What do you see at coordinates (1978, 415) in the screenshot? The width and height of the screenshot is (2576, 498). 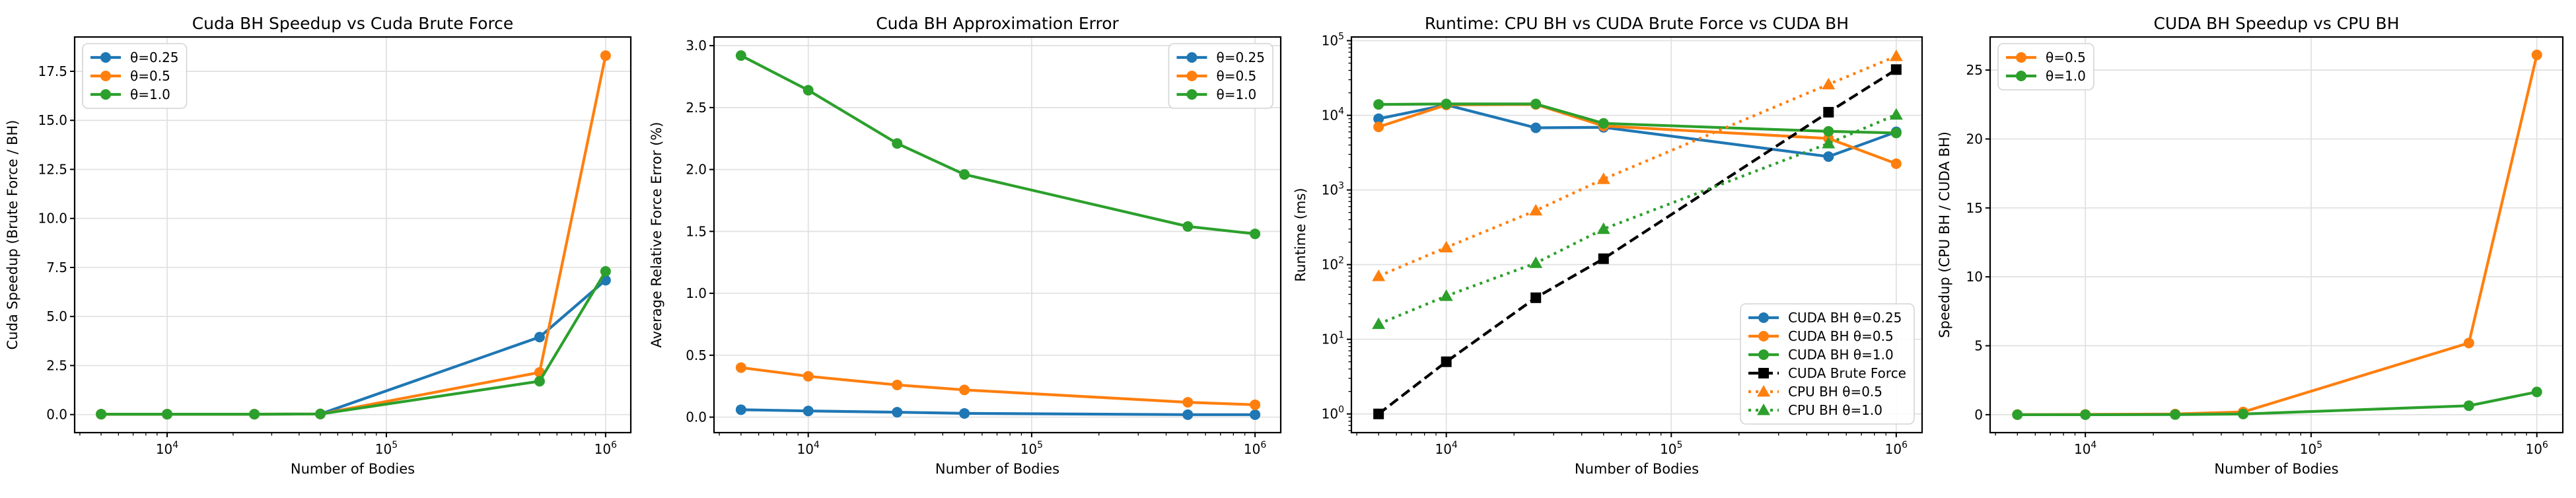 I see `y-tick-label: 0` at bounding box center [1978, 415].